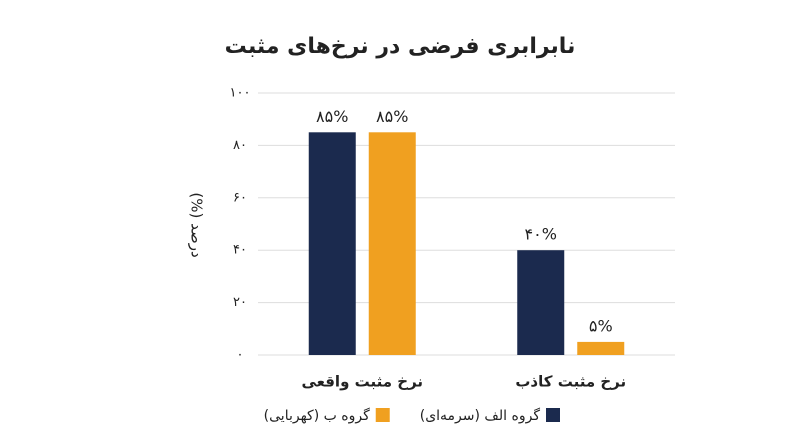 Image resolution: width=800 pixels, height=447 pixels. What do you see at coordinates (601, 325) in the screenshot?
I see `value-label: ۵%` at bounding box center [601, 325].